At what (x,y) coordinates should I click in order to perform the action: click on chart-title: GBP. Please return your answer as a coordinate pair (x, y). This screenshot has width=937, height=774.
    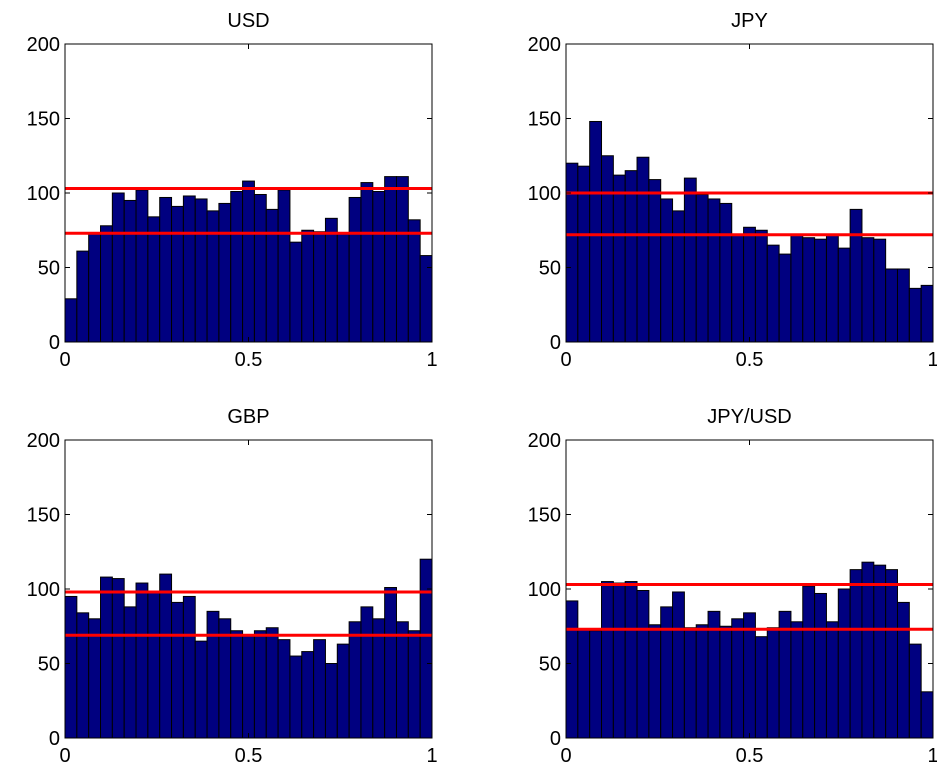
    Looking at the image, I should click on (248, 417).